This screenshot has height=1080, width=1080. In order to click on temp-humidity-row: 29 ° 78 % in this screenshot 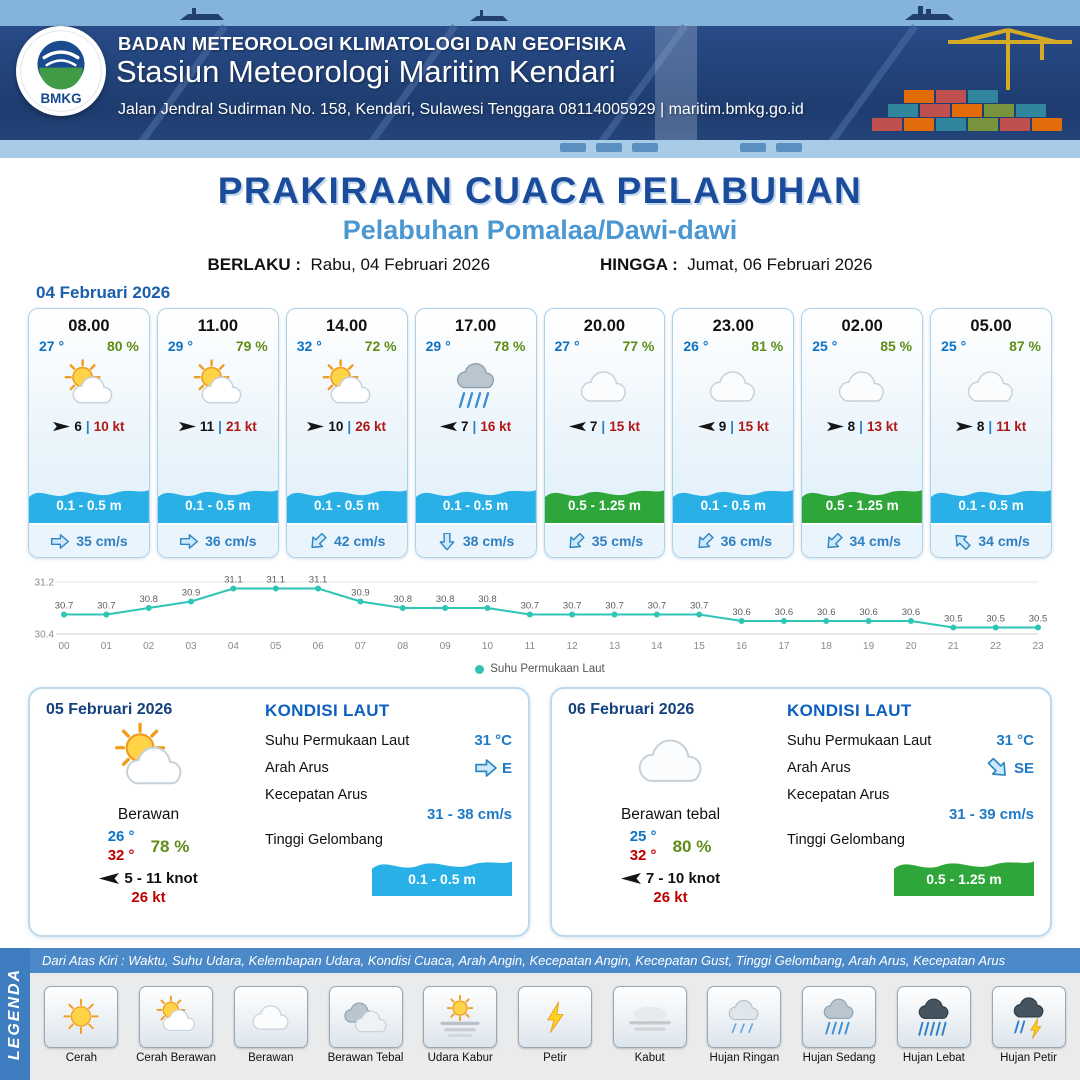, I will do `click(476, 345)`.